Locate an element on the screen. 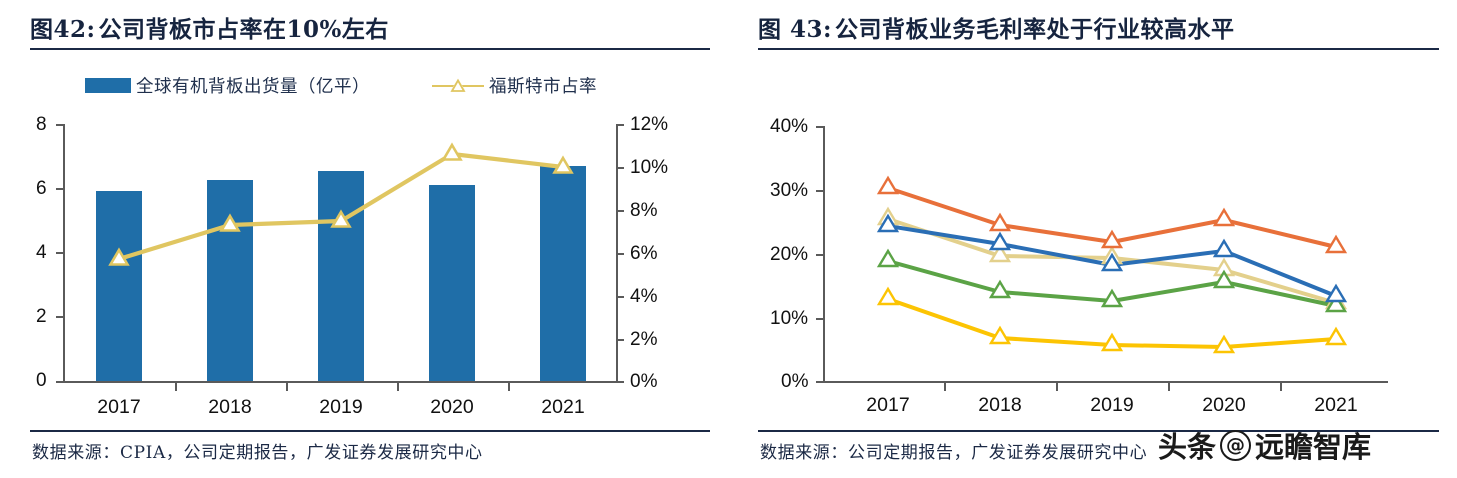 The image size is (1457, 478). y2-axis-label-10: 10% is located at coordinates (649, 167).